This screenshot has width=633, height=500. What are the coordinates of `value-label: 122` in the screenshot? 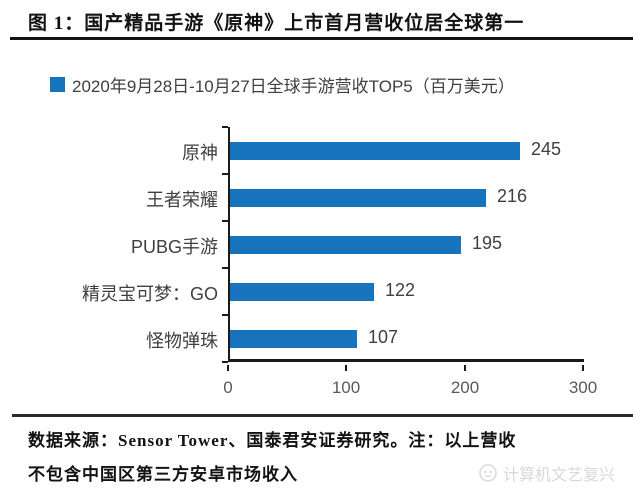 It's located at (400, 289).